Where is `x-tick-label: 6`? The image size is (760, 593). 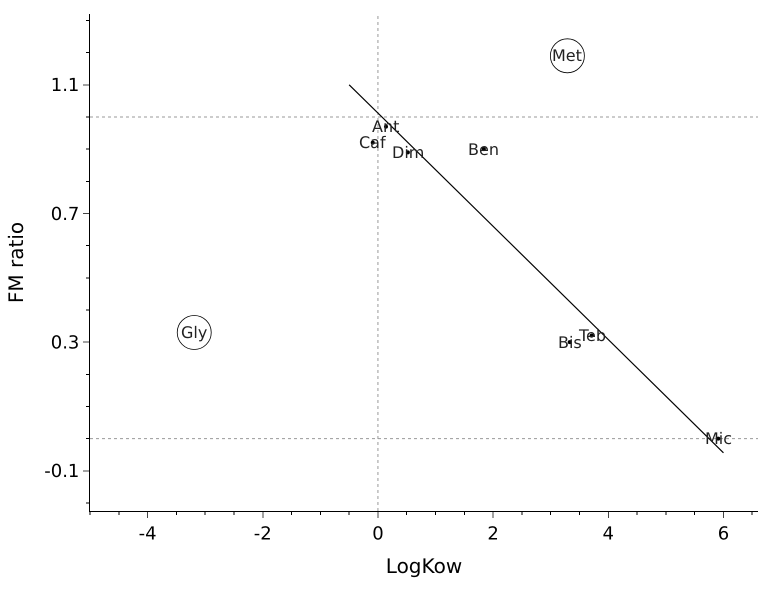 x-tick-label: 6 is located at coordinates (724, 534).